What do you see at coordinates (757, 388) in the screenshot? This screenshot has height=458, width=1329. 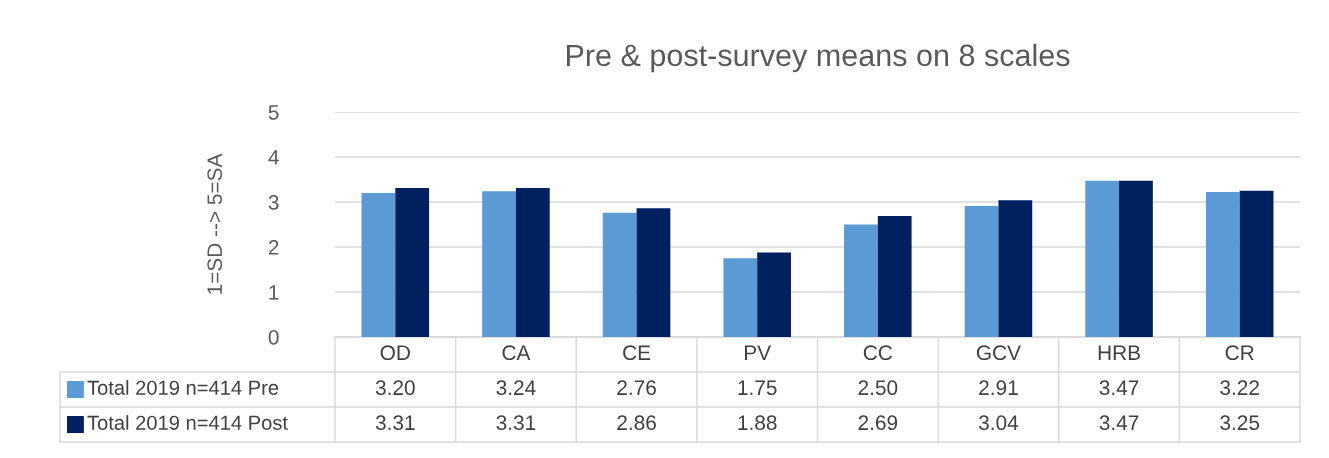 I see `data-label: 1.75` at bounding box center [757, 388].